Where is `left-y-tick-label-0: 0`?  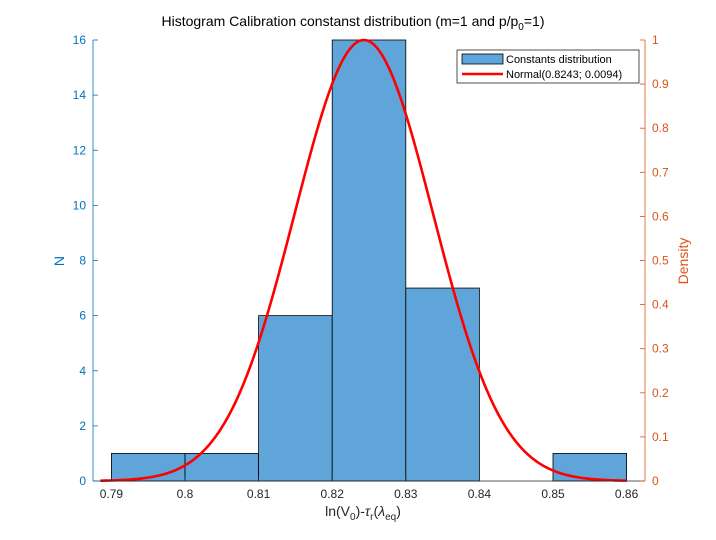 left-y-tick-label-0: 0 is located at coordinates (82, 481).